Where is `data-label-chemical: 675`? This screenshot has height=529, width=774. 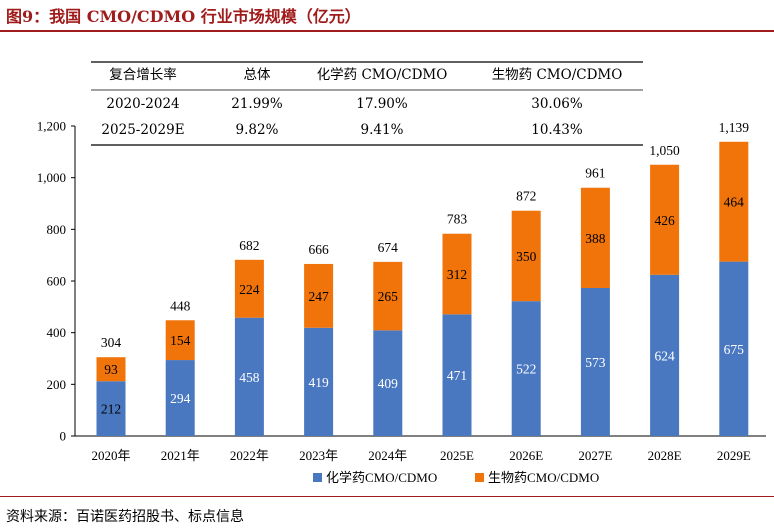
data-label-chemical: 675 is located at coordinates (734, 349).